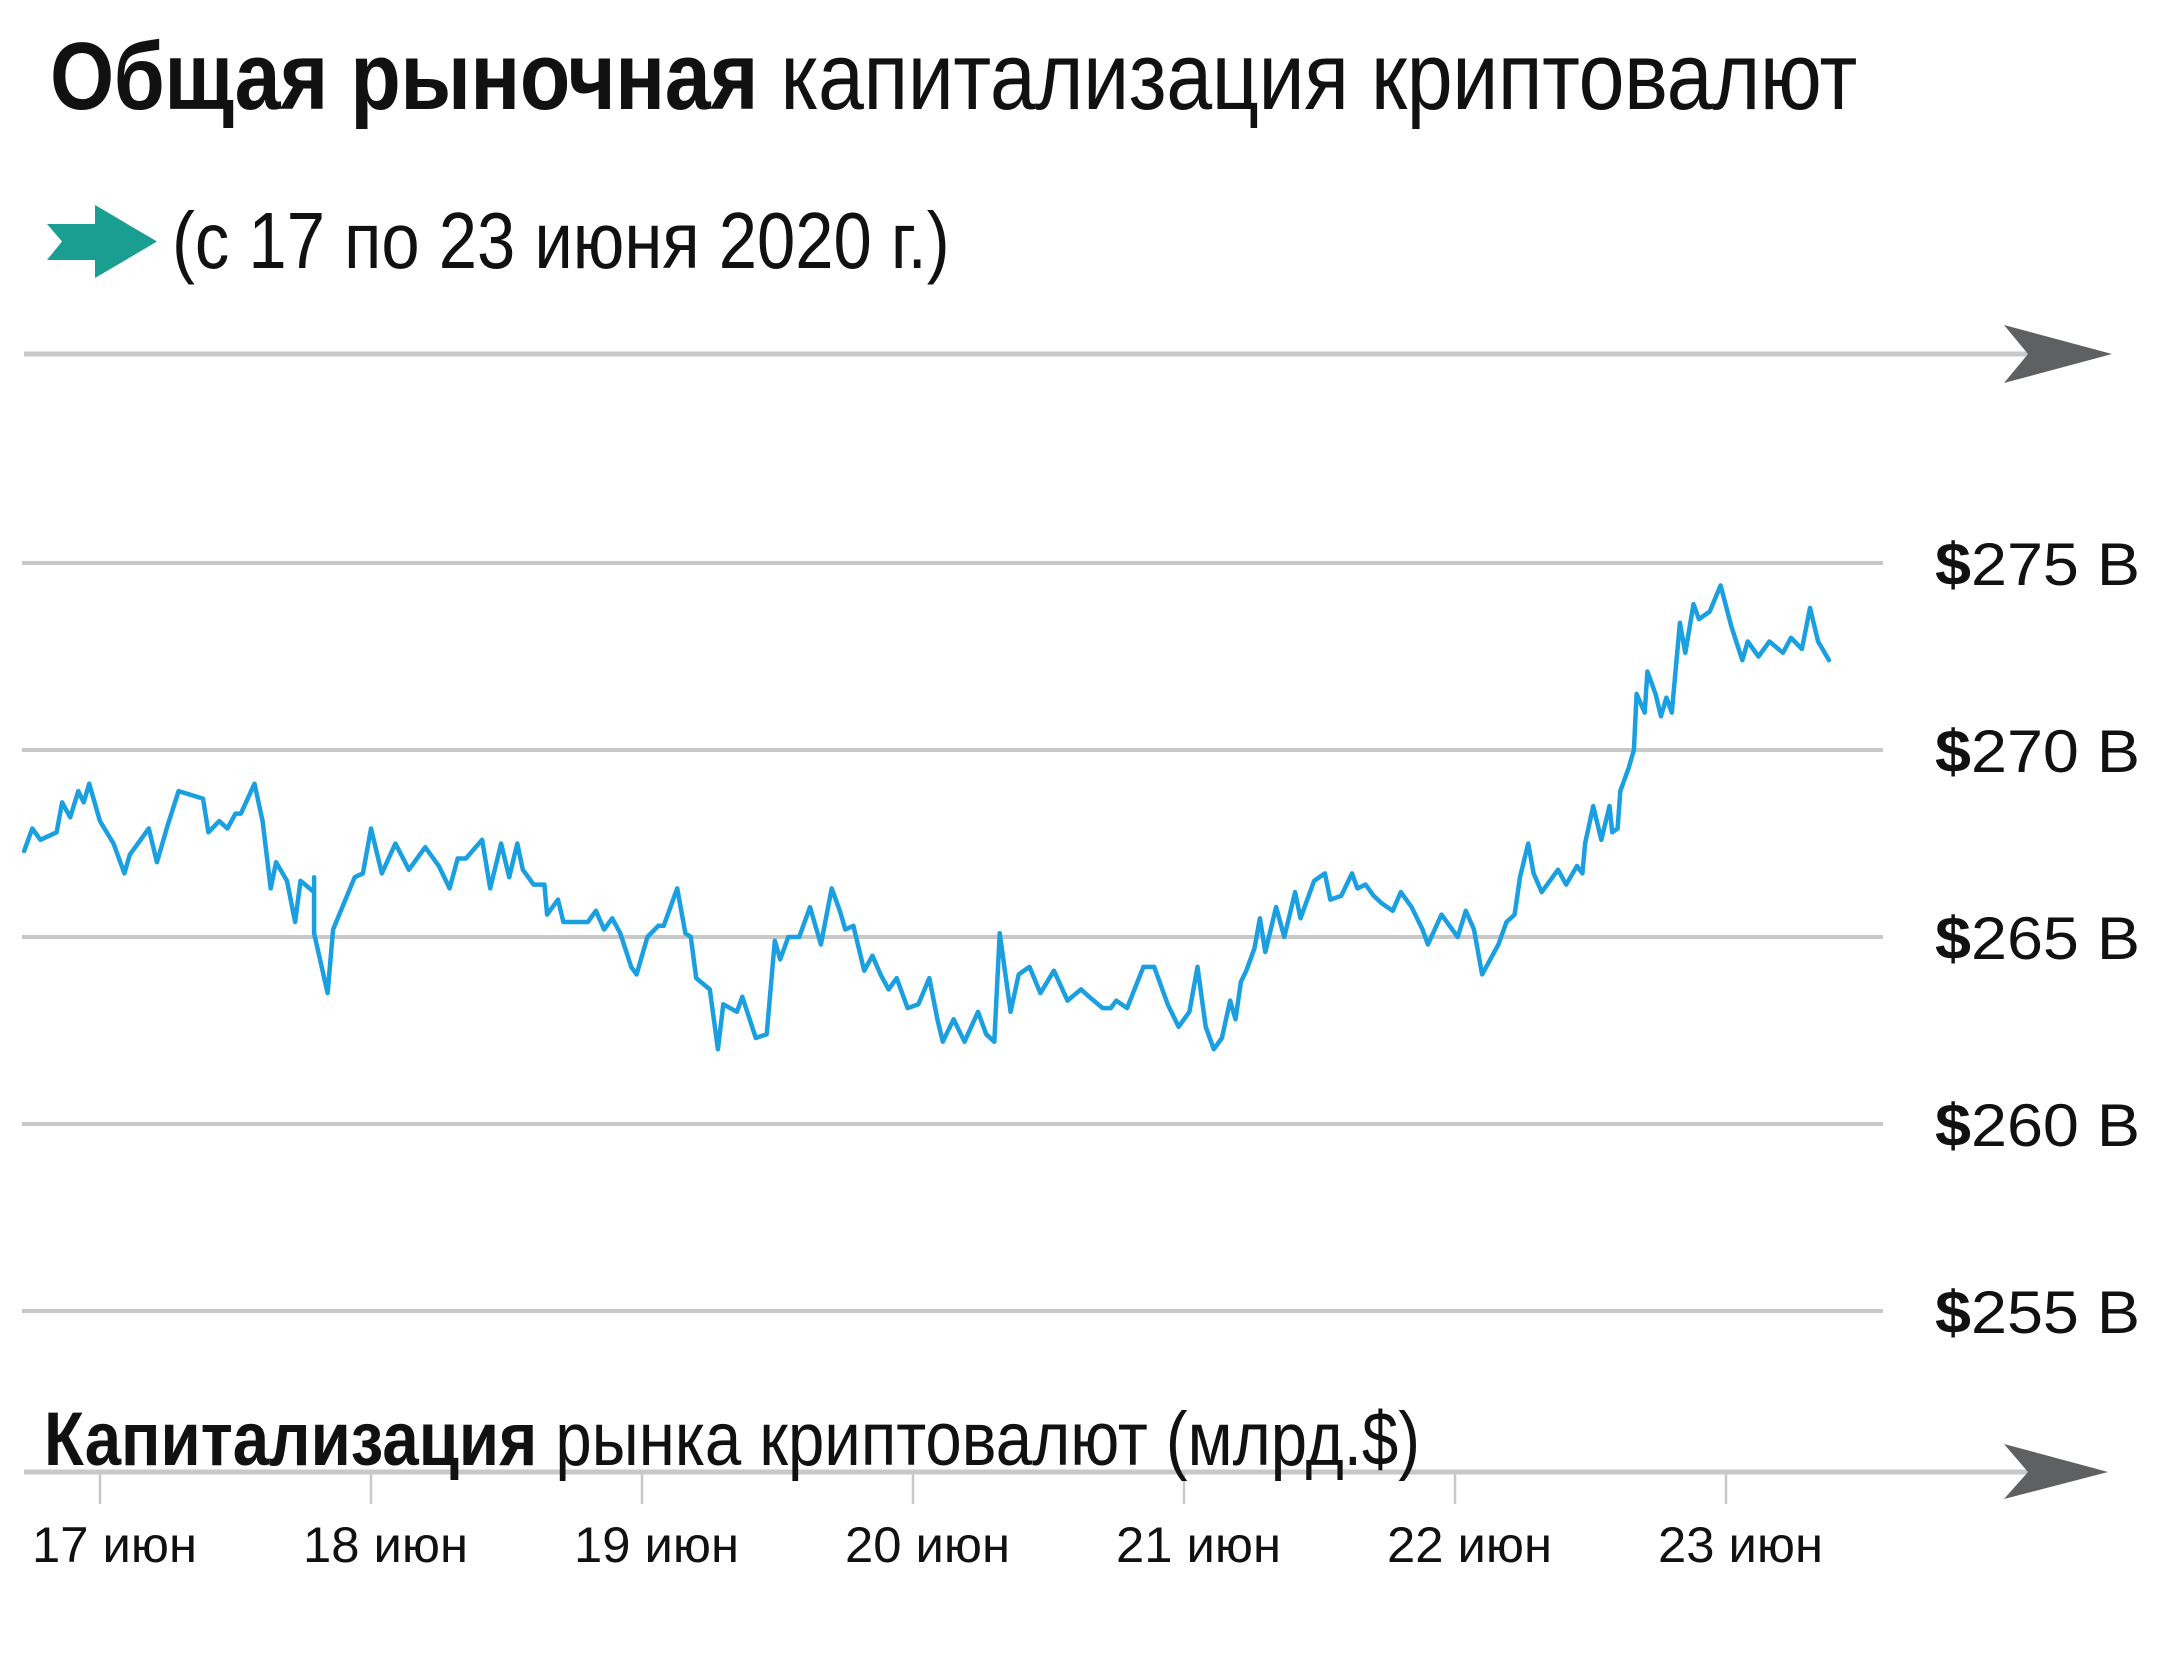 The height and width of the screenshot is (1657, 2160). What do you see at coordinates (1318, 76) in the screenshot?
I see `chart-title-light: капитализация криптовалют` at bounding box center [1318, 76].